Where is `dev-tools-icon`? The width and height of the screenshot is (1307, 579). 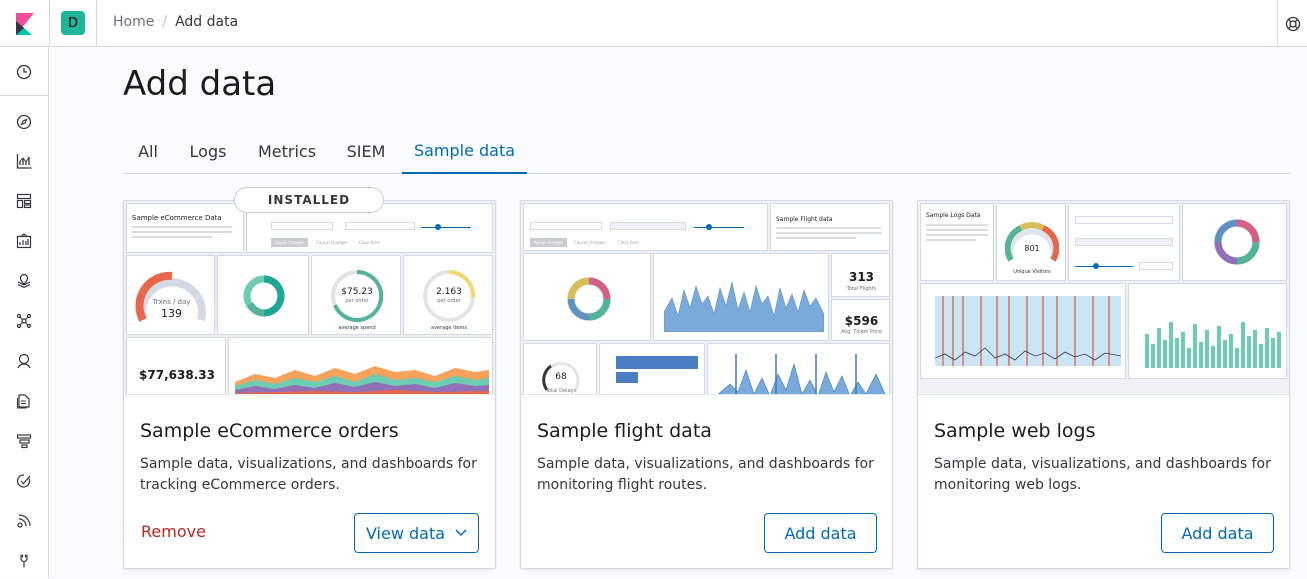
dev-tools-icon is located at coordinates (24, 561).